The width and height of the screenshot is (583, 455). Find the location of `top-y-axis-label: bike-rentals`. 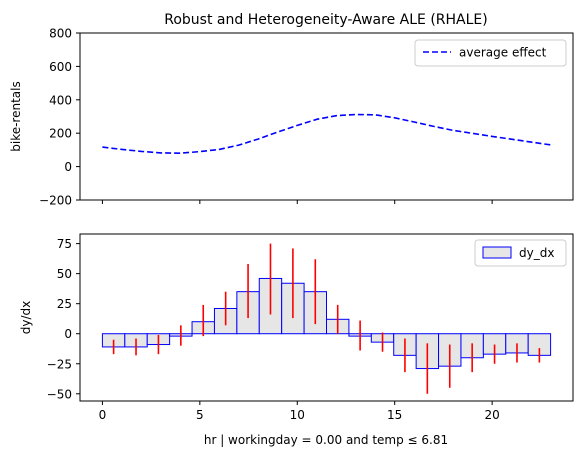

top-y-axis-label: bike-rentals is located at coordinates (16, 116).